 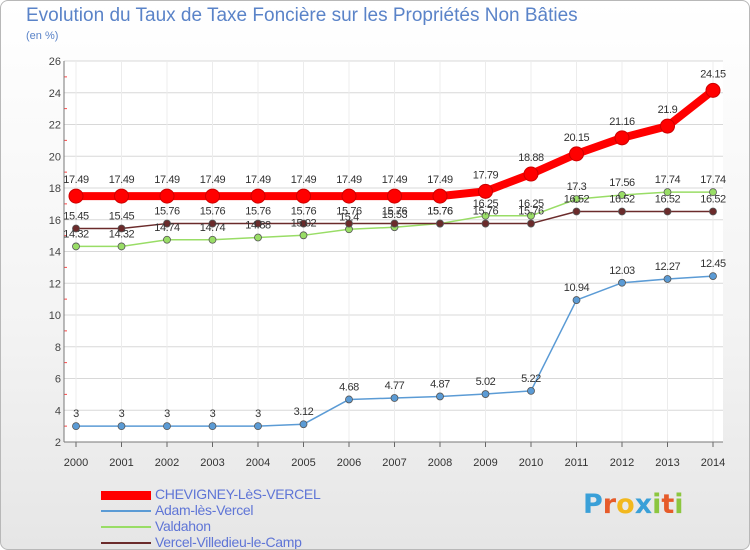 I want to click on legend-swatch, so click(x=126, y=527).